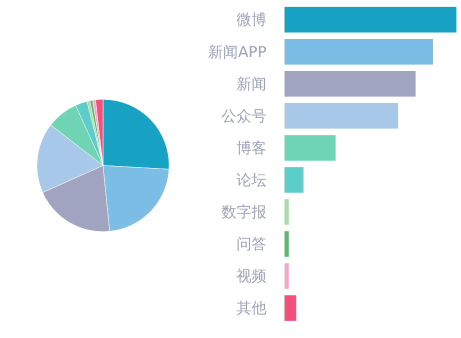 This screenshot has height=338, width=461. Describe the element at coordinates (251, 308) in the screenshot. I see `y-tick-label: 其他` at that location.